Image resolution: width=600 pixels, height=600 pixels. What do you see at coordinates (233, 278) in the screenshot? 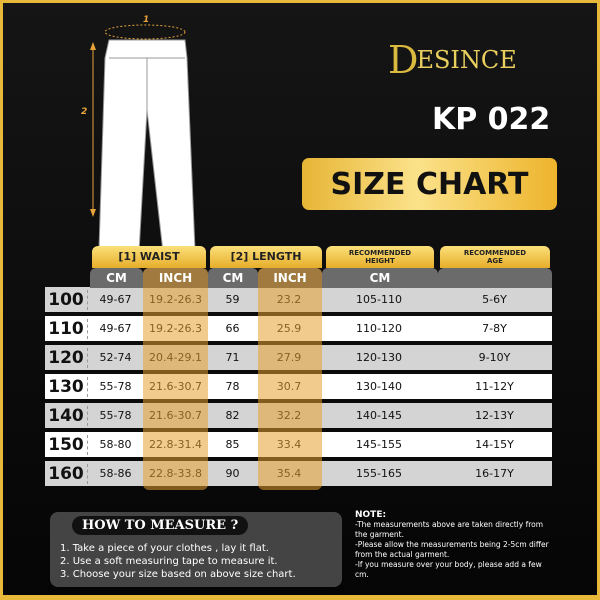
I see `sub-length-cm: CM` at bounding box center [233, 278].